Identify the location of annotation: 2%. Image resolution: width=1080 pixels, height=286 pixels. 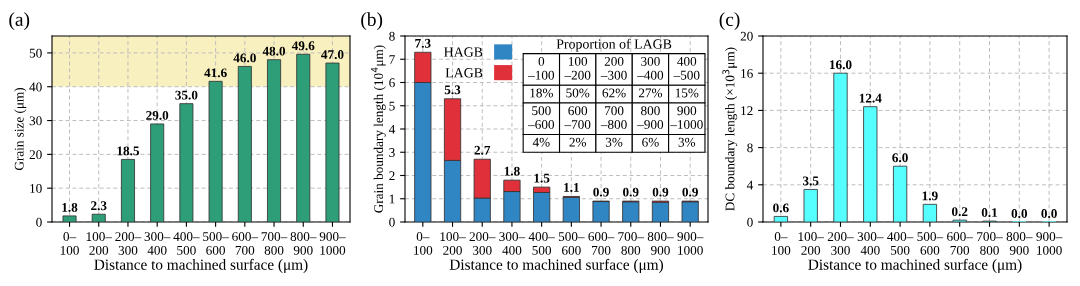
(578, 142).